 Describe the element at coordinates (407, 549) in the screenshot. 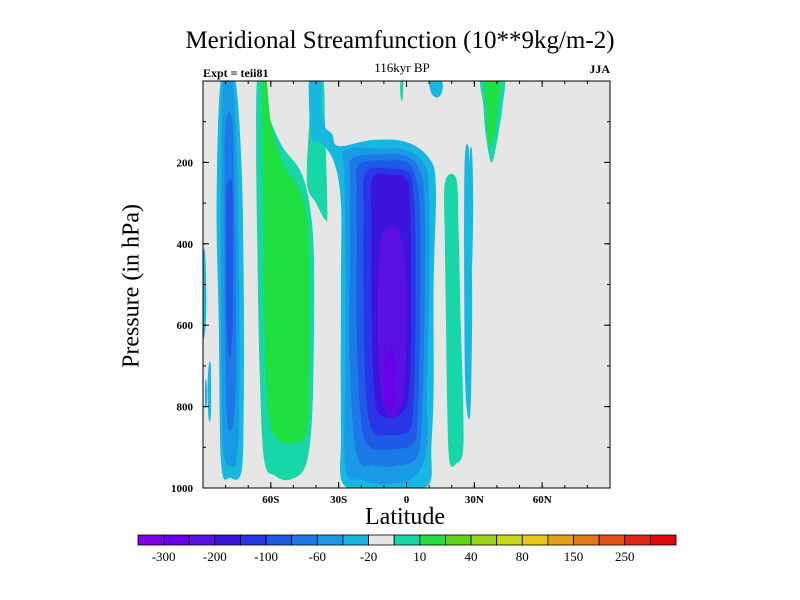

I see `colorbar: -300 -200 -100 -60 -20 10 40 80 150 250` at that location.